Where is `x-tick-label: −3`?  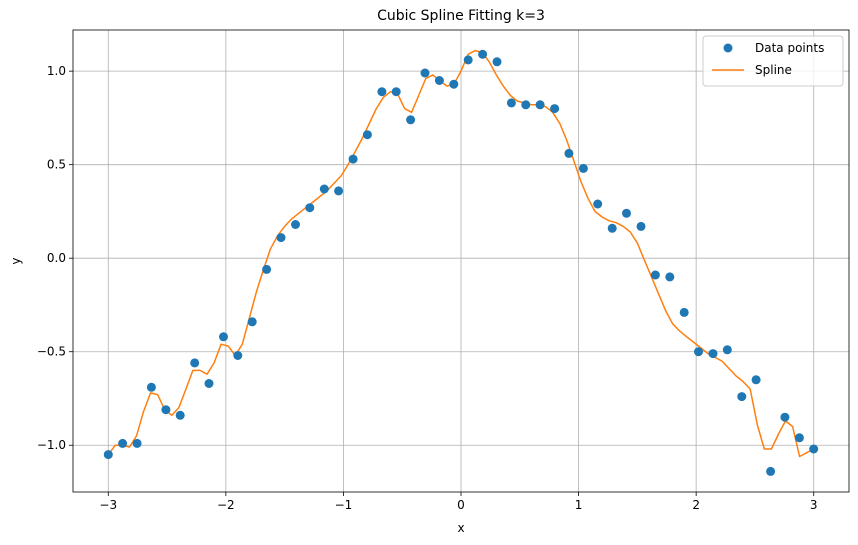
x-tick-label: −3 is located at coordinates (108, 505).